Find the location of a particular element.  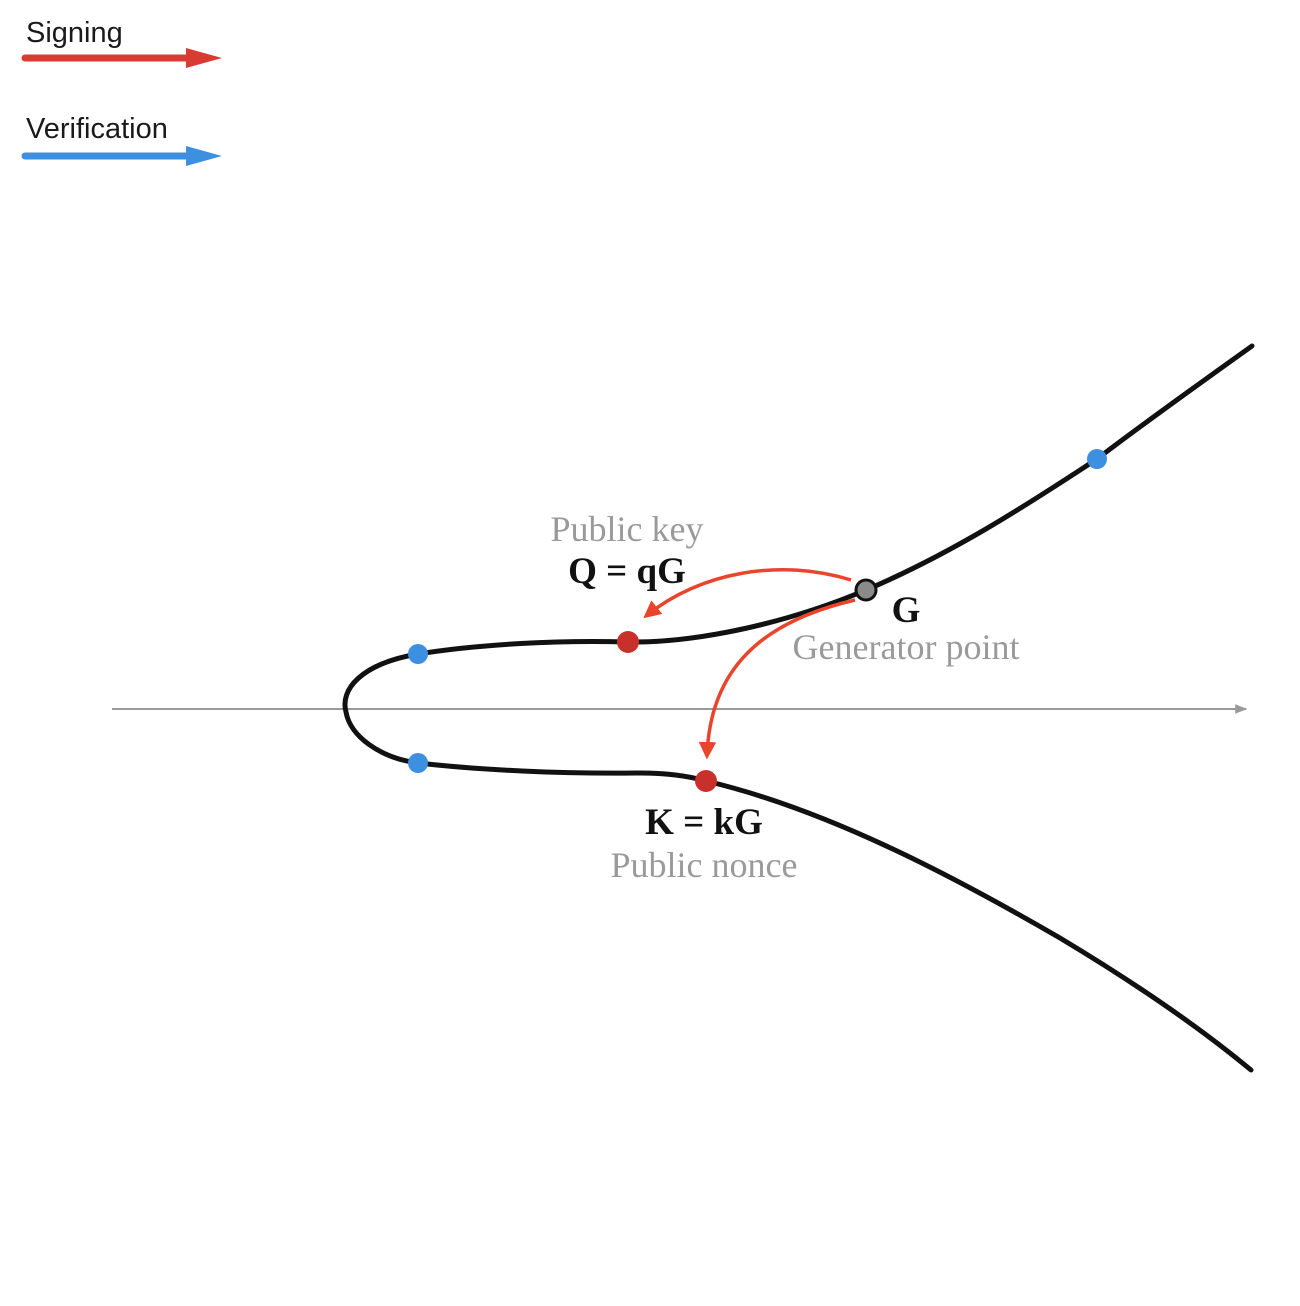

public-nonce-label: Public nonce is located at coordinates (704, 865).